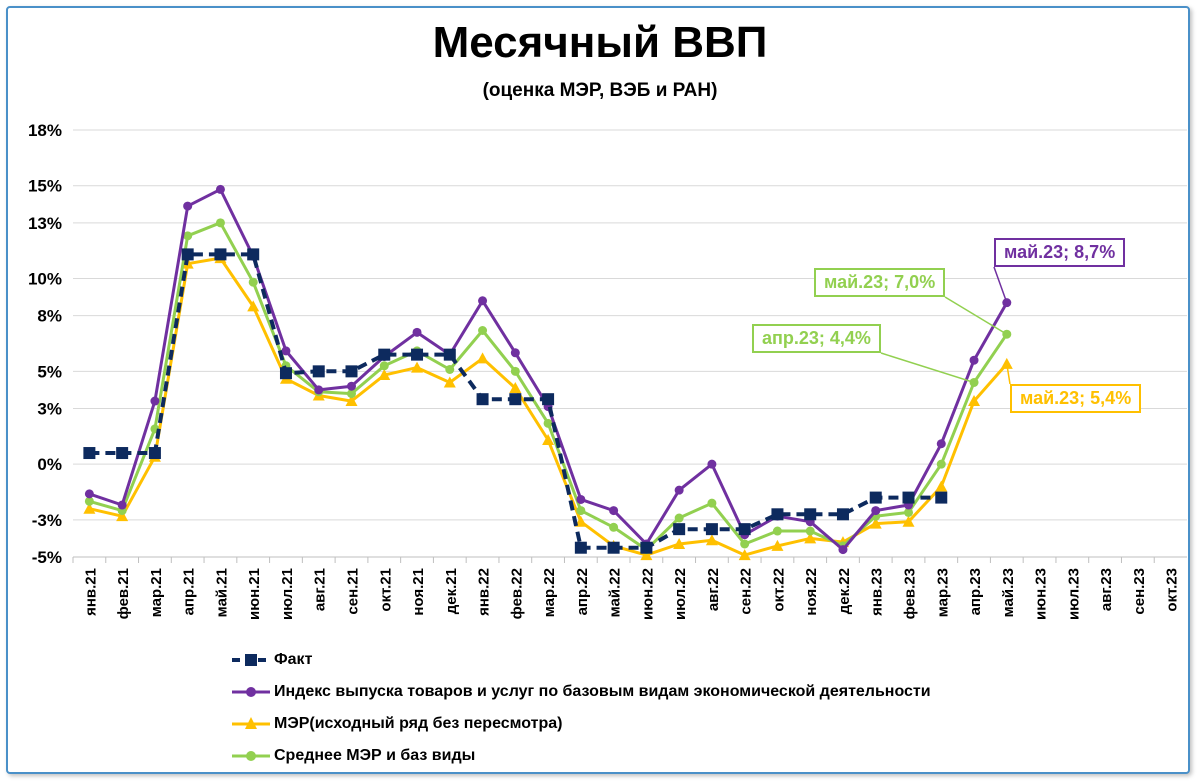 Image resolution: width=1200 pixels, height=784 pixels. I want to click on chart-title: Месячный ВВП, so click(600, 42).